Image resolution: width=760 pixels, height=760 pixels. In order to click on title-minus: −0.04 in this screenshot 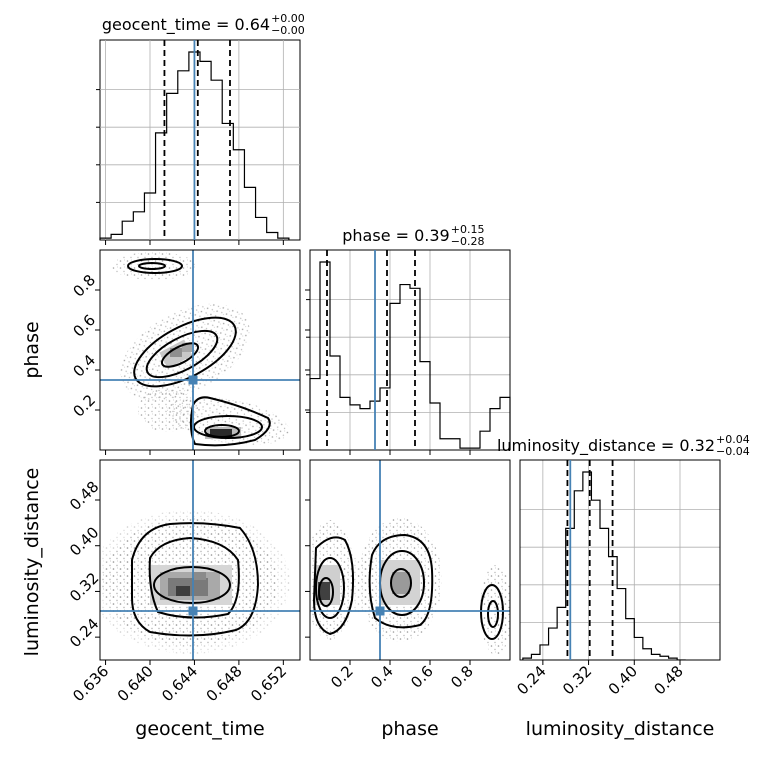, I will do `click(733, 451)`.